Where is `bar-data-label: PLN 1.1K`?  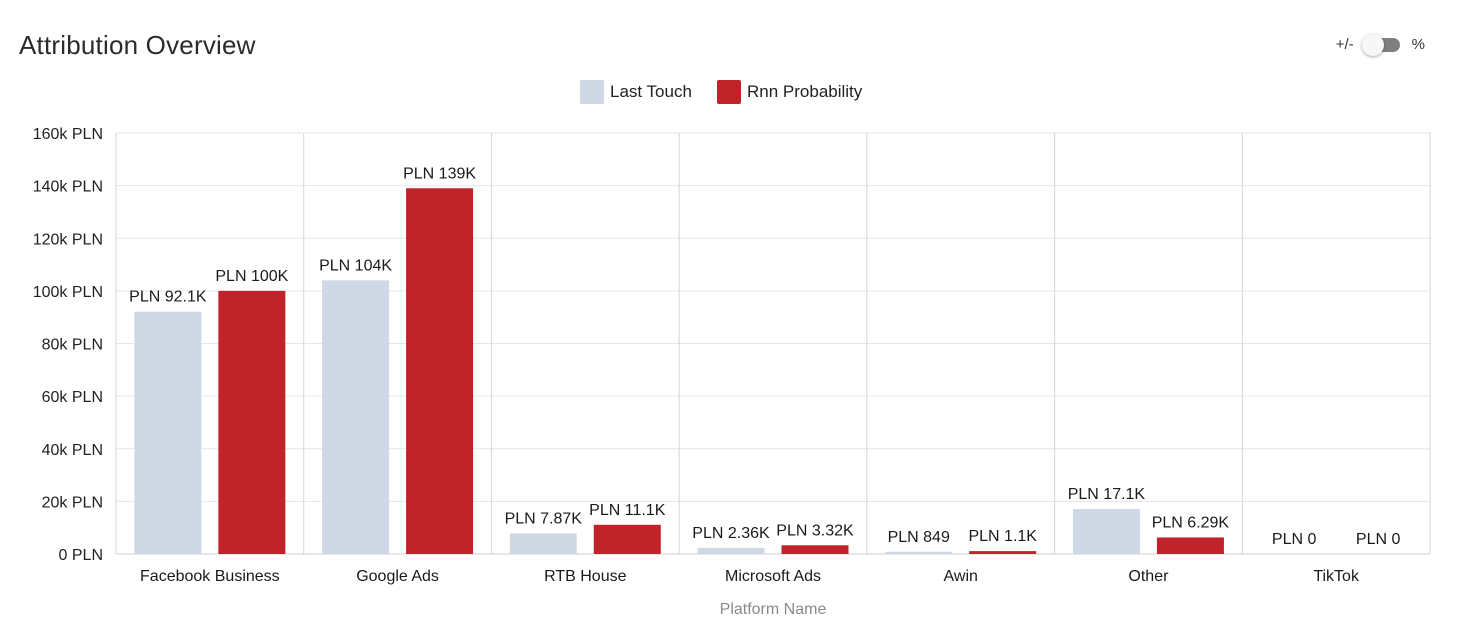
bar-data-label: PLN 1.1K is located at coordinates (1002, 536).